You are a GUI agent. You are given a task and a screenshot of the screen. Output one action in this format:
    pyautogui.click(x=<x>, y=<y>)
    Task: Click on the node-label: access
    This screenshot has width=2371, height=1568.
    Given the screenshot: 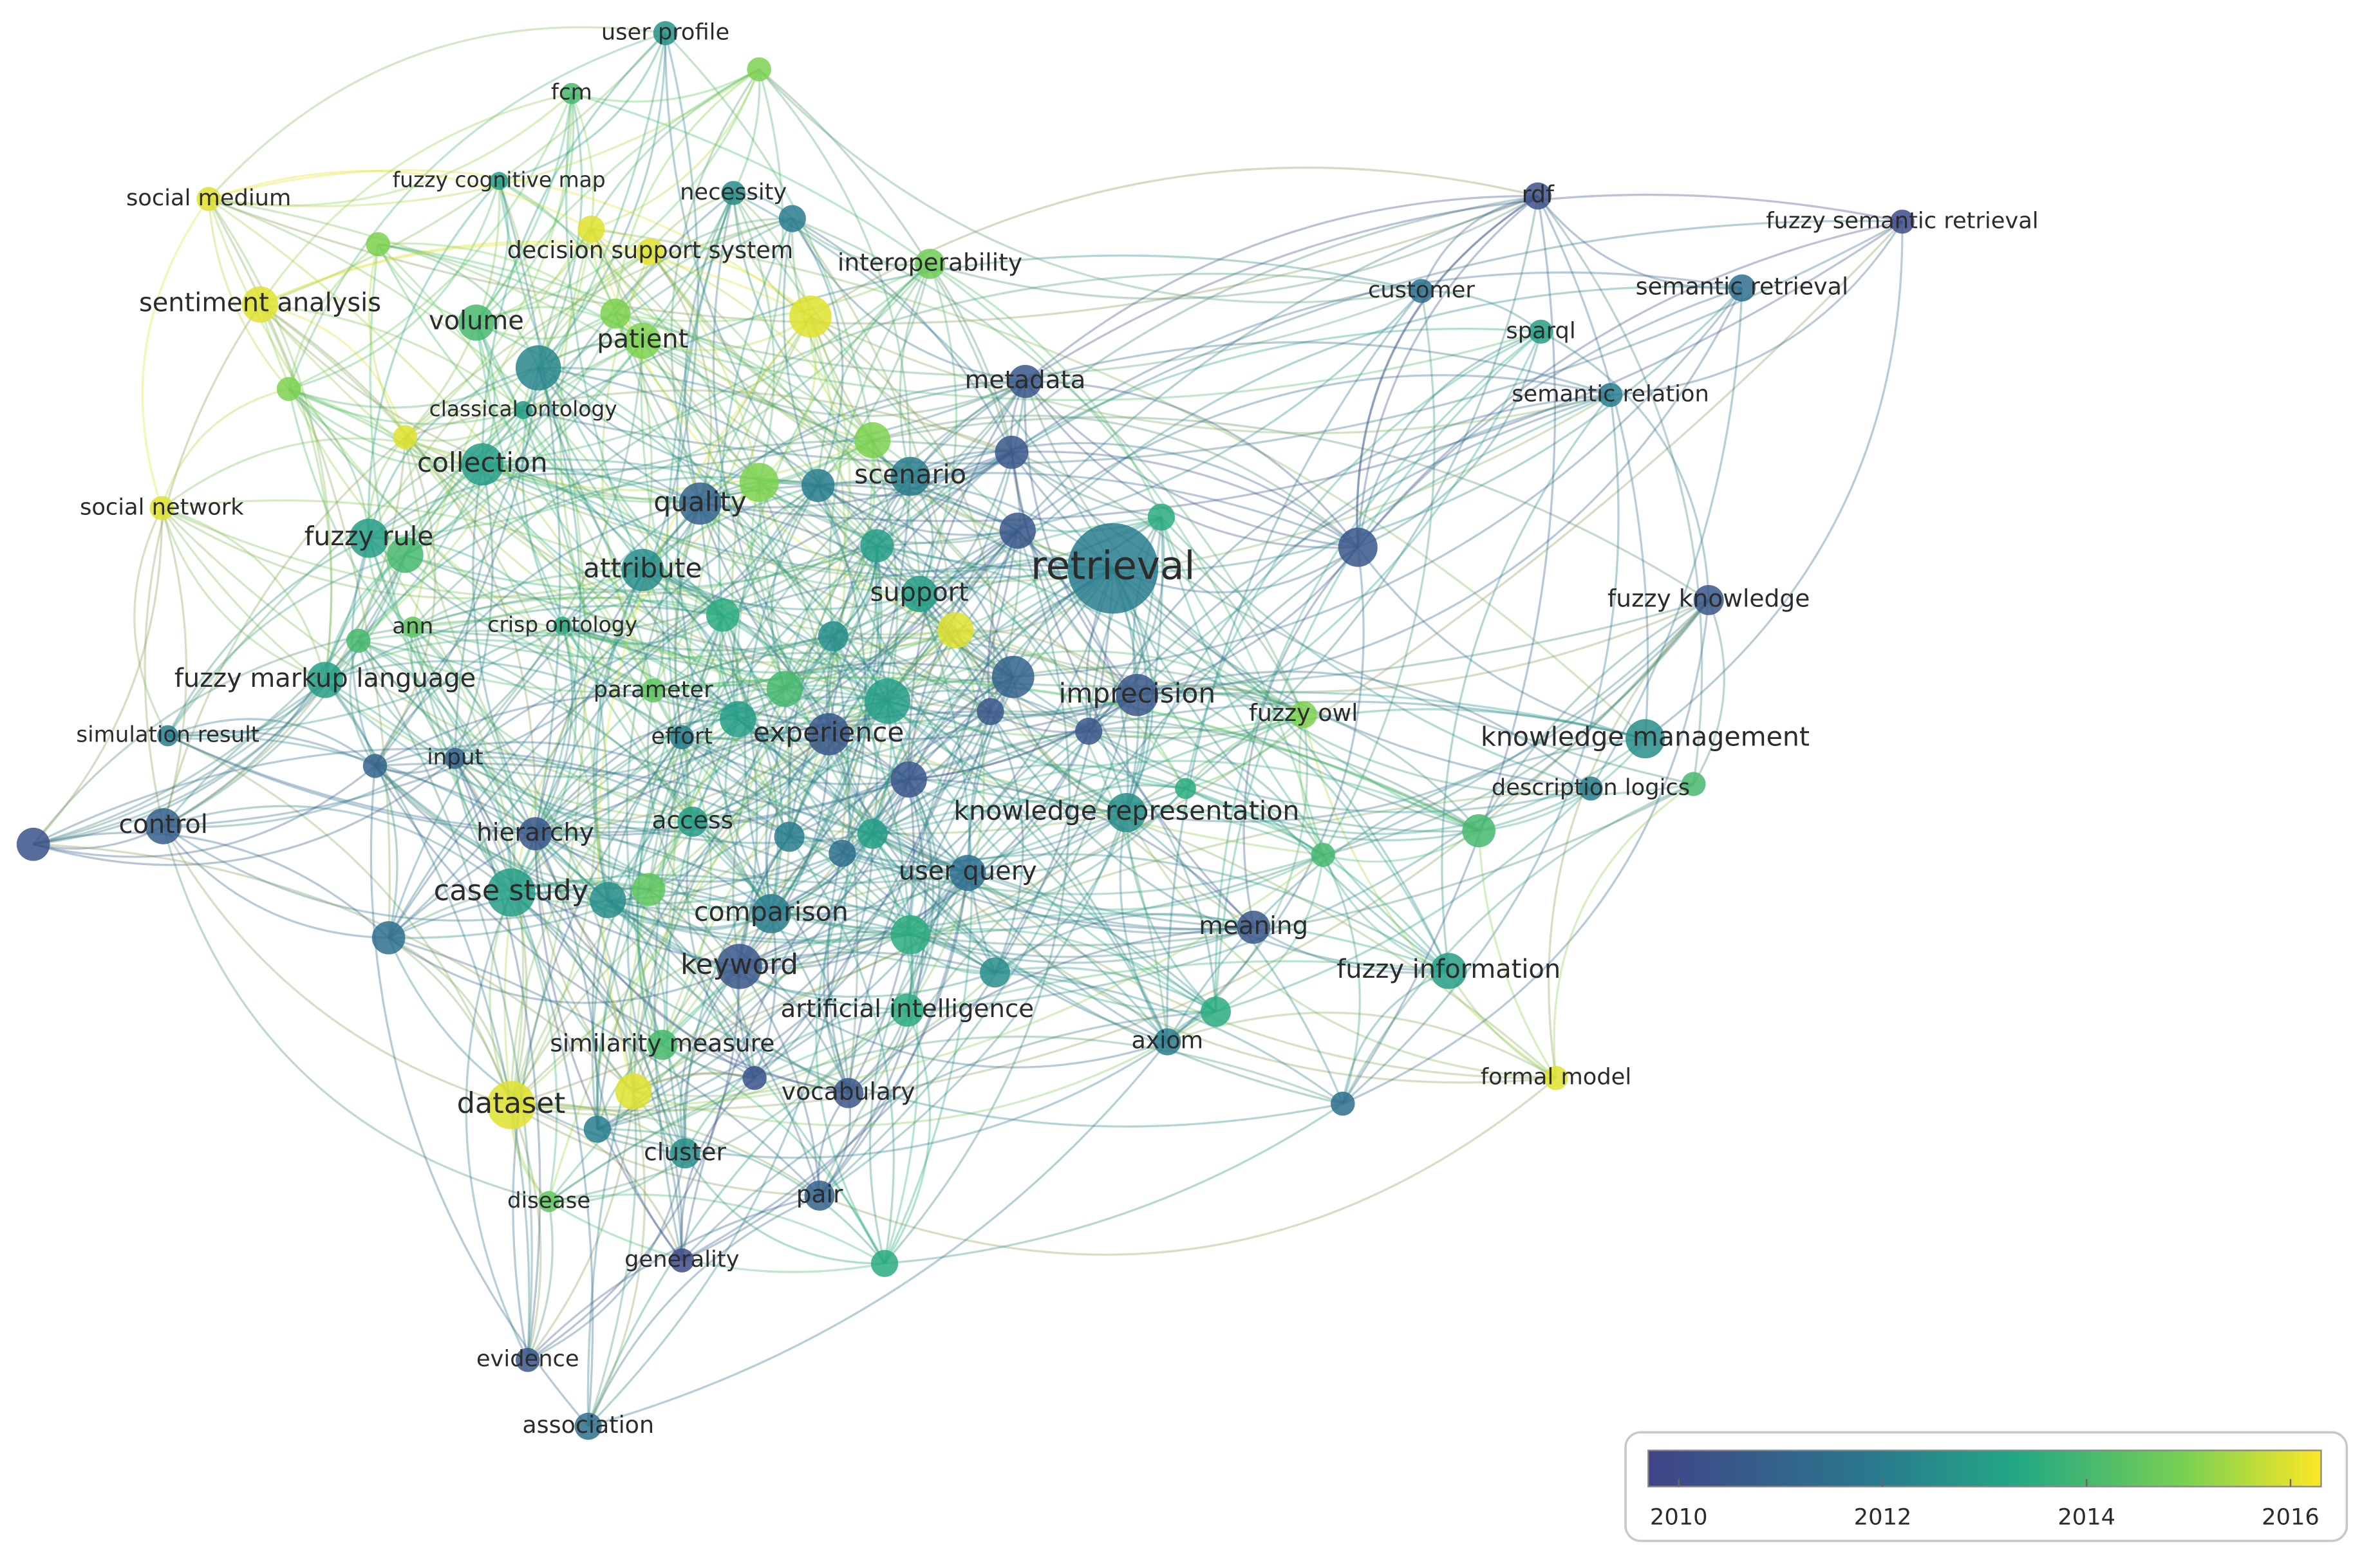 What is the action you would take?
    pyautogui.click(x=692, y=820)
    